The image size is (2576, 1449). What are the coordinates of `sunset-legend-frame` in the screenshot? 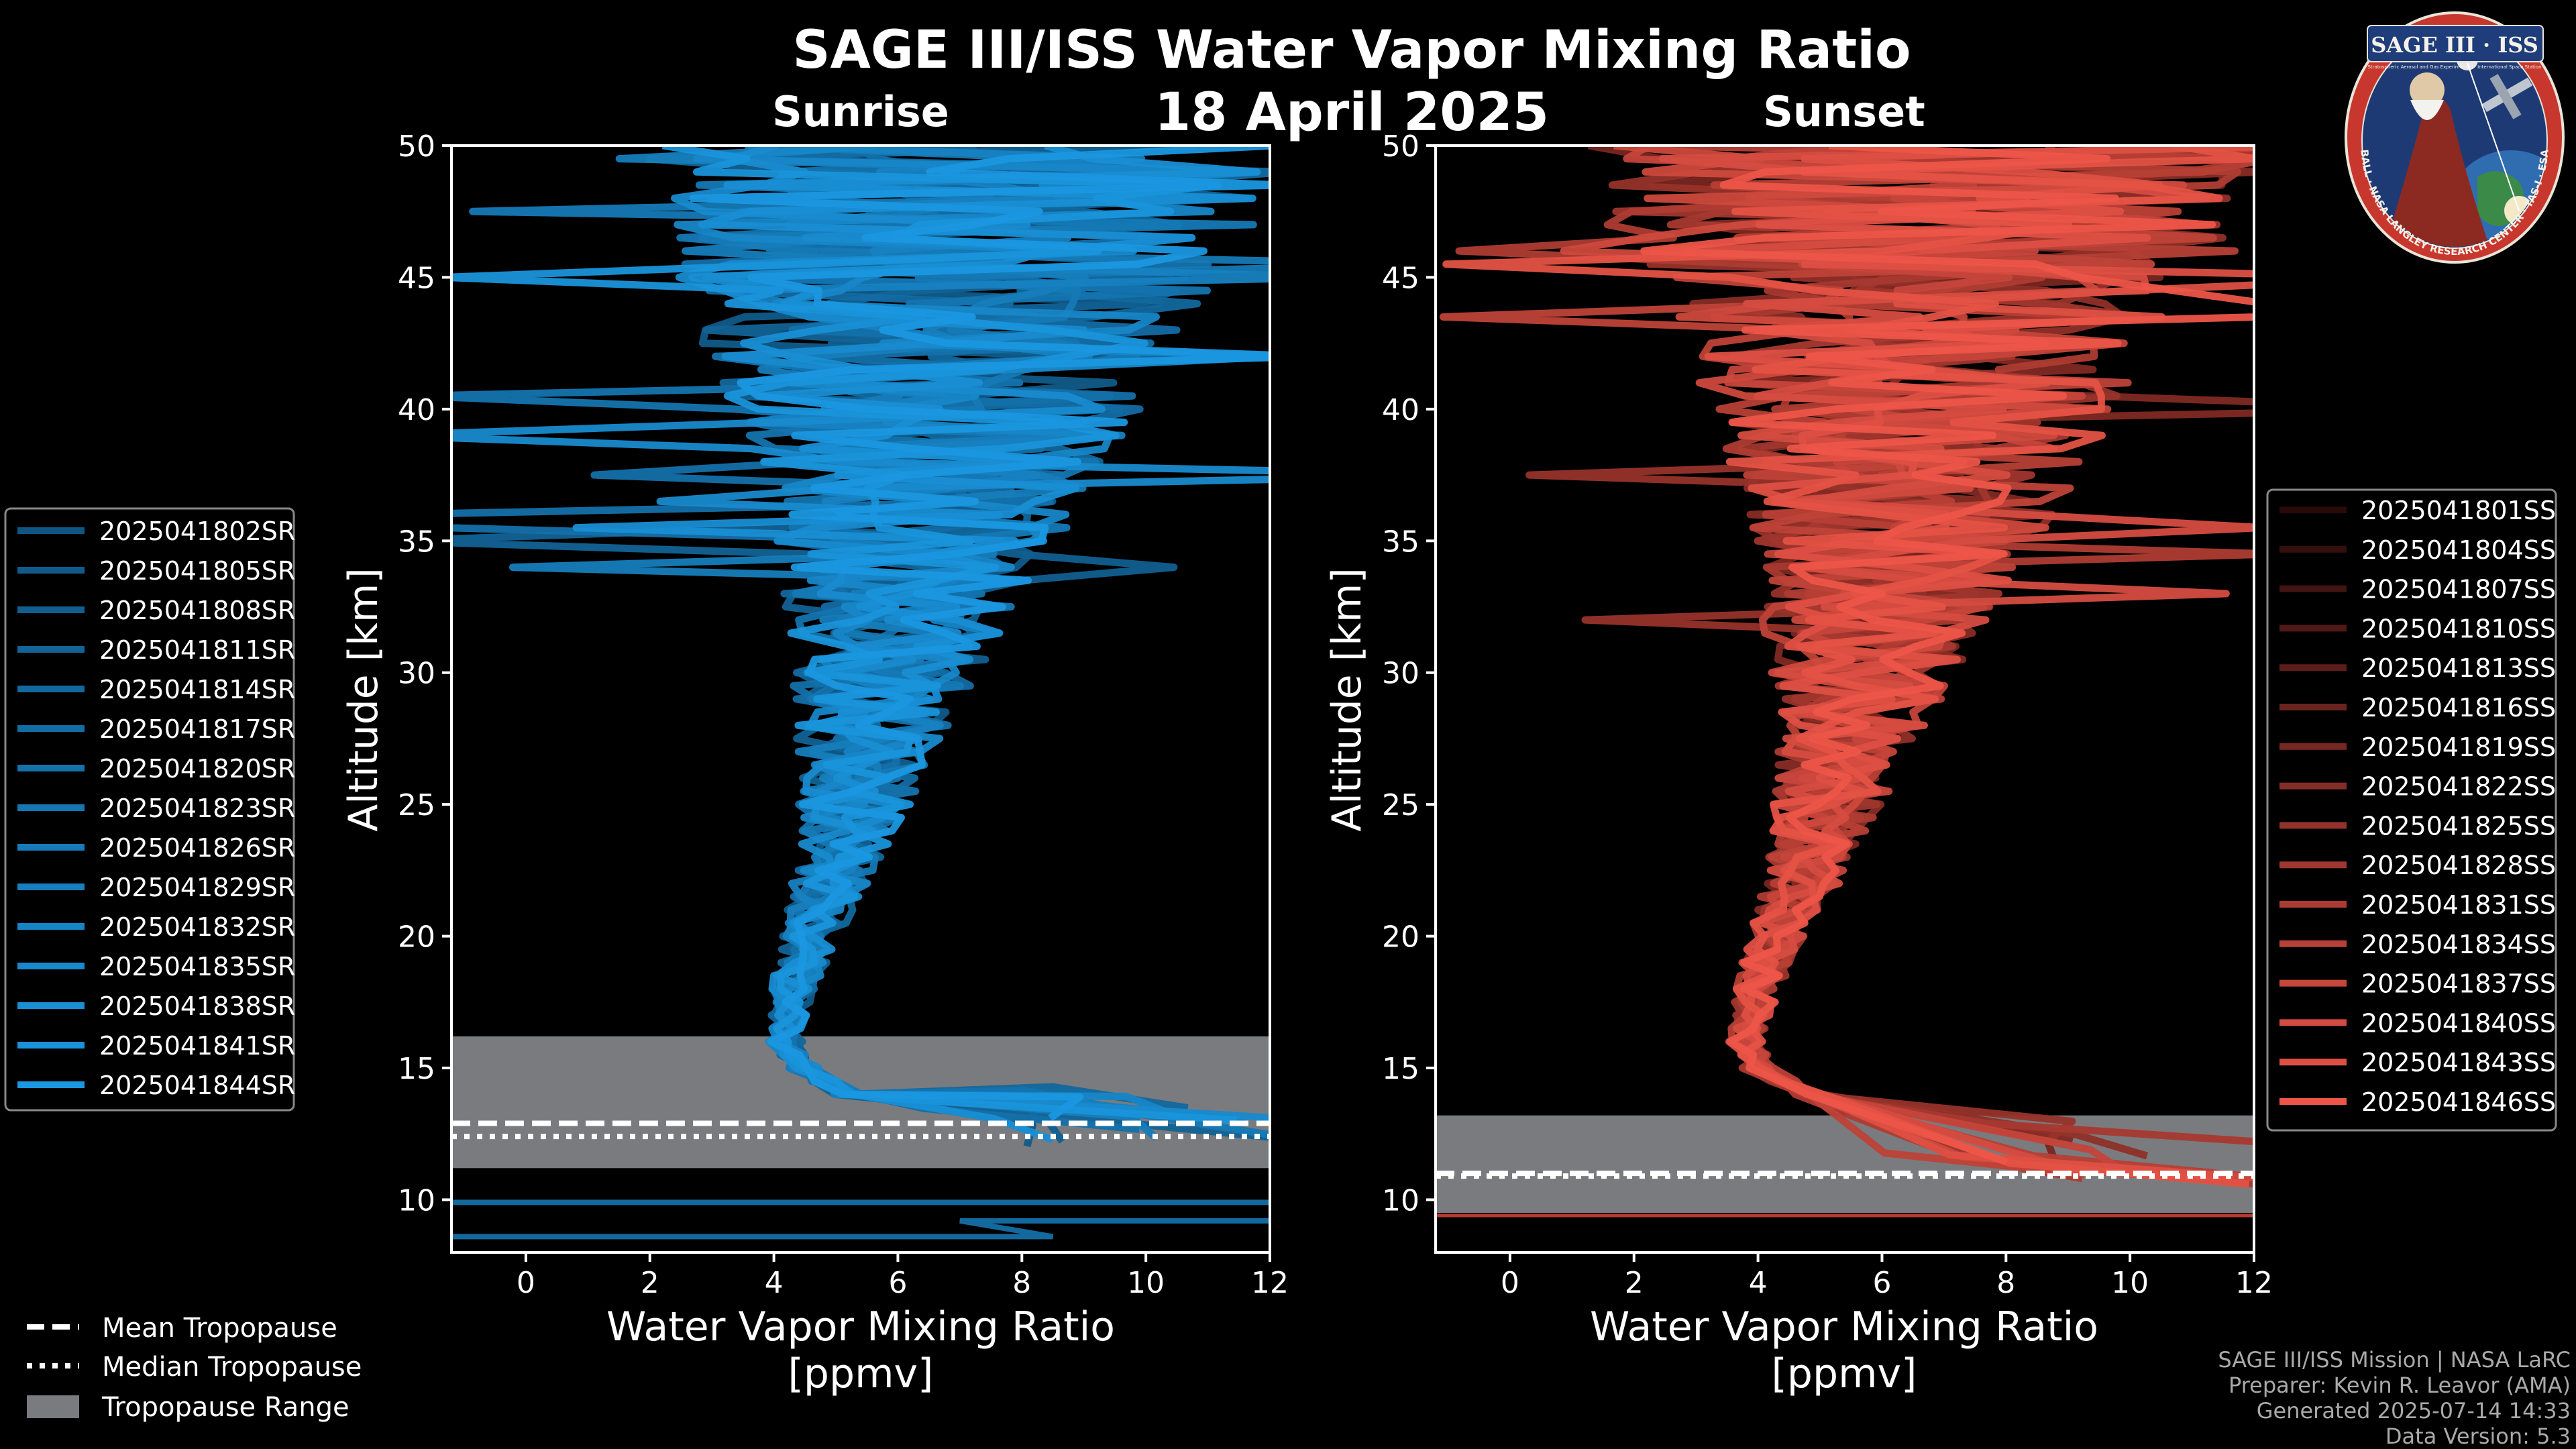 It's located at (2411, 810).